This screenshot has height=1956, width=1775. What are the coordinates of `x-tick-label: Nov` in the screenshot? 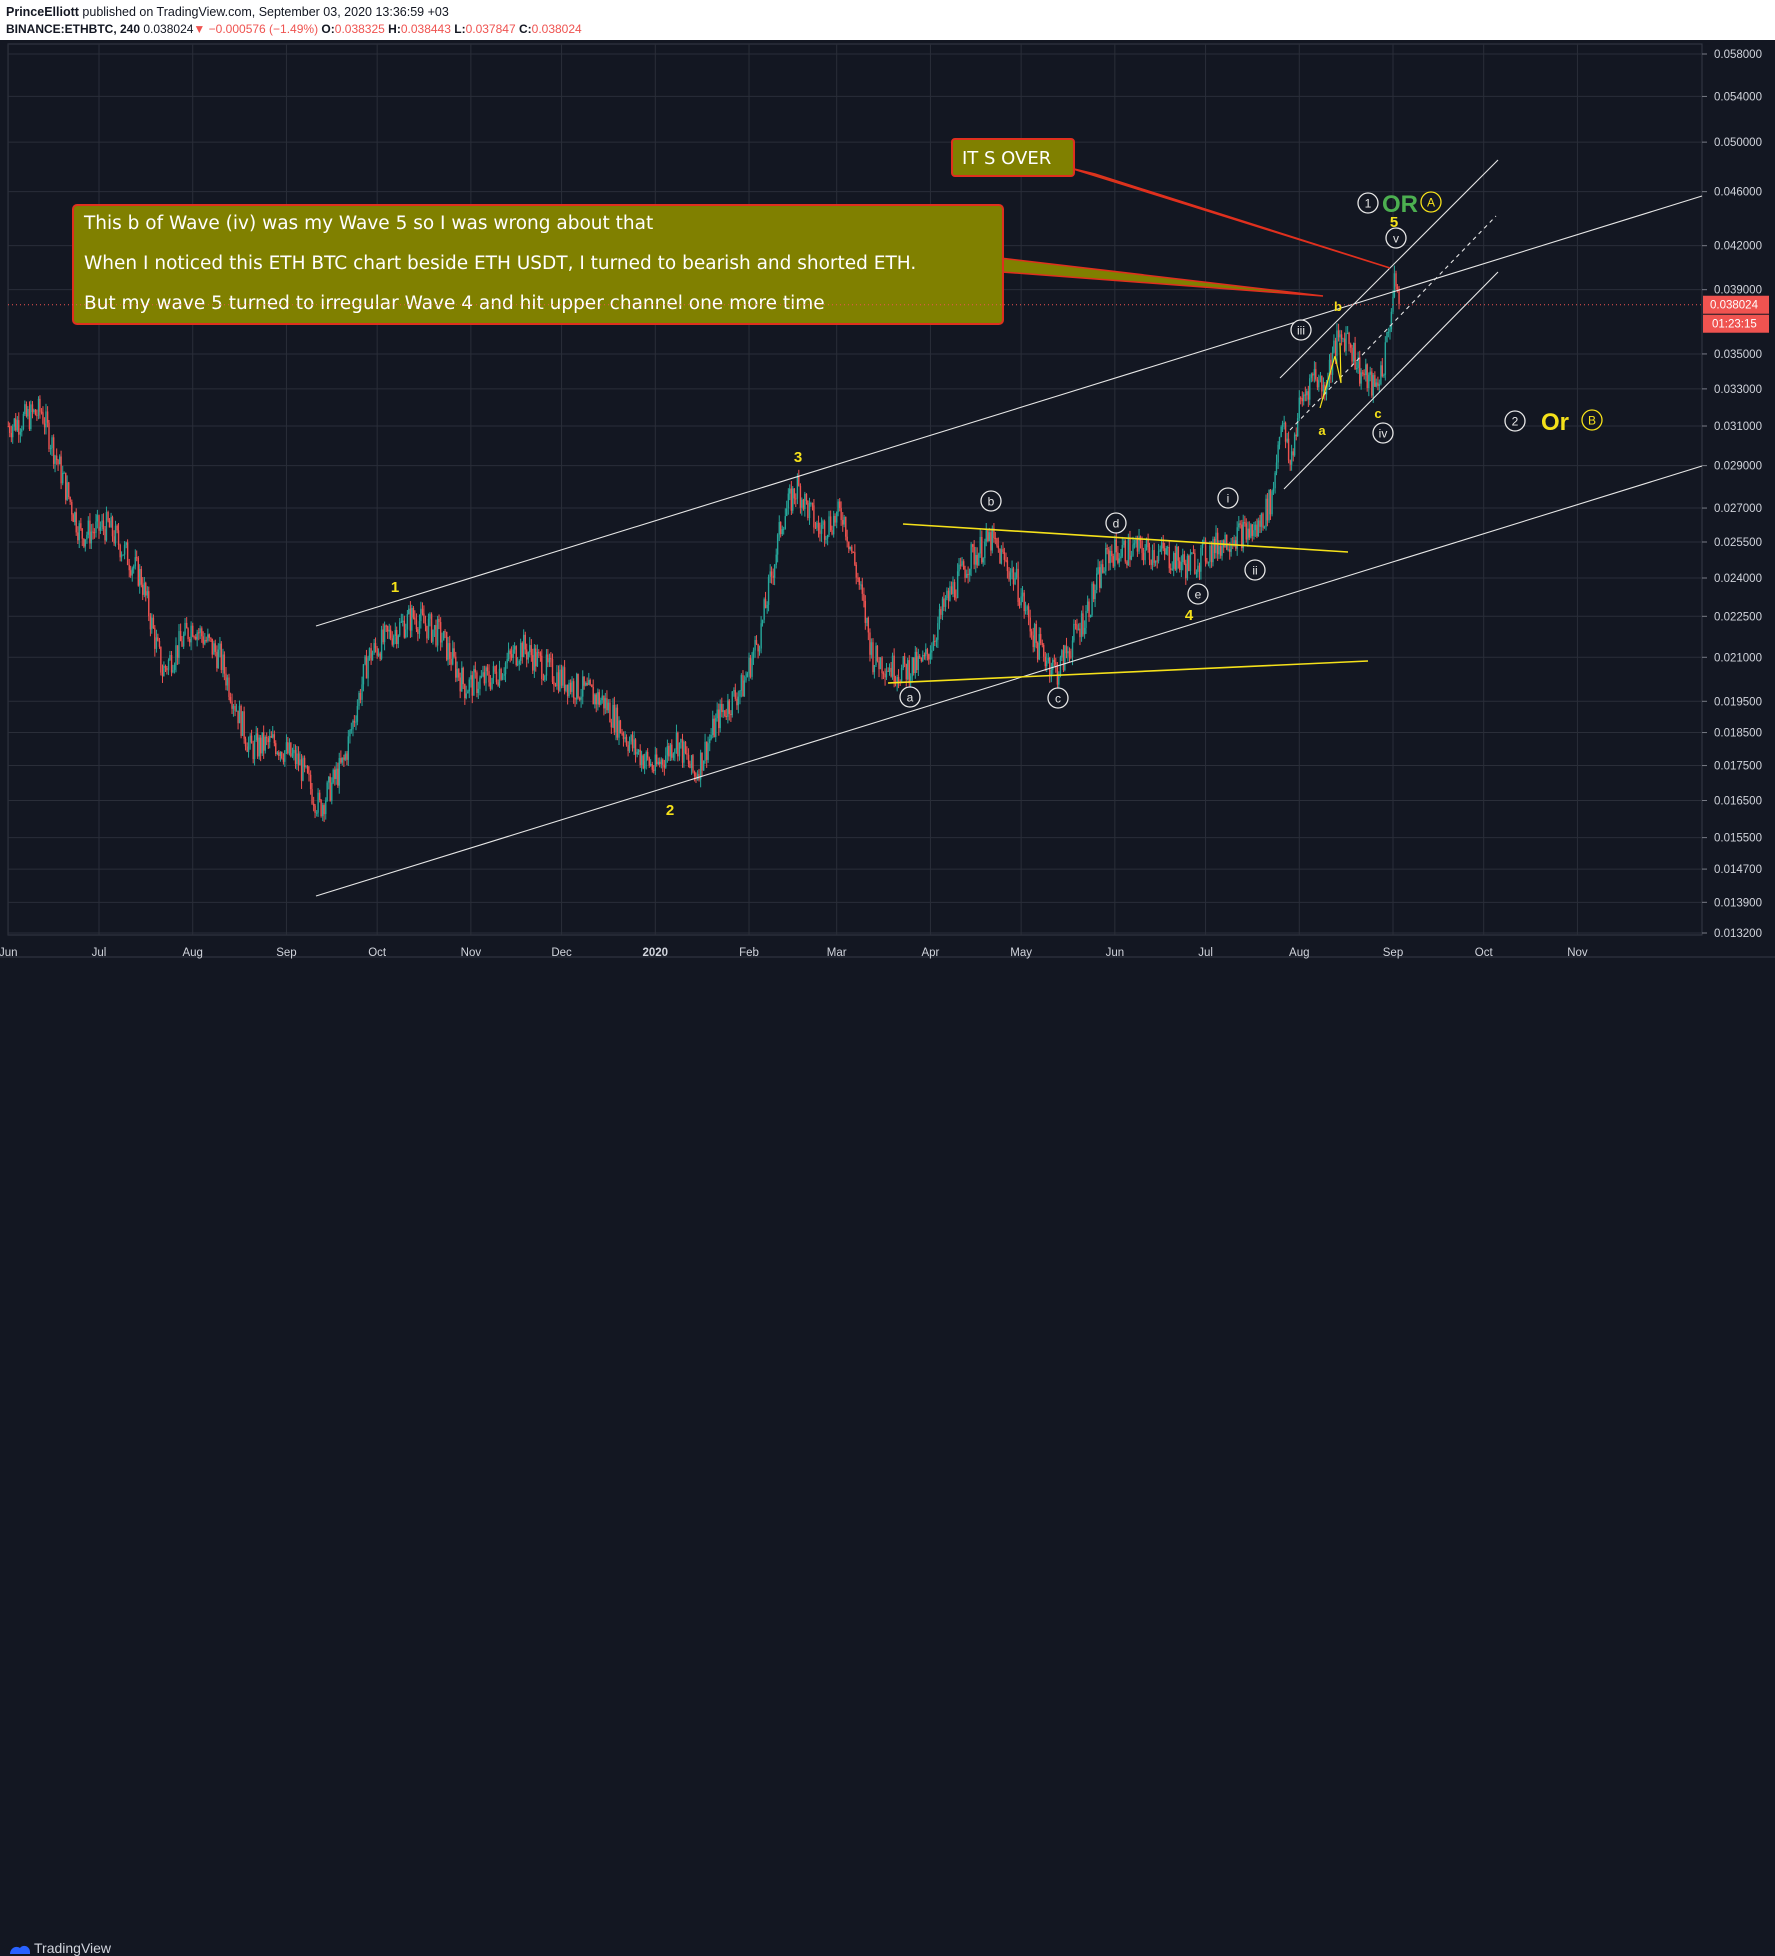 It's located at (471, 953).